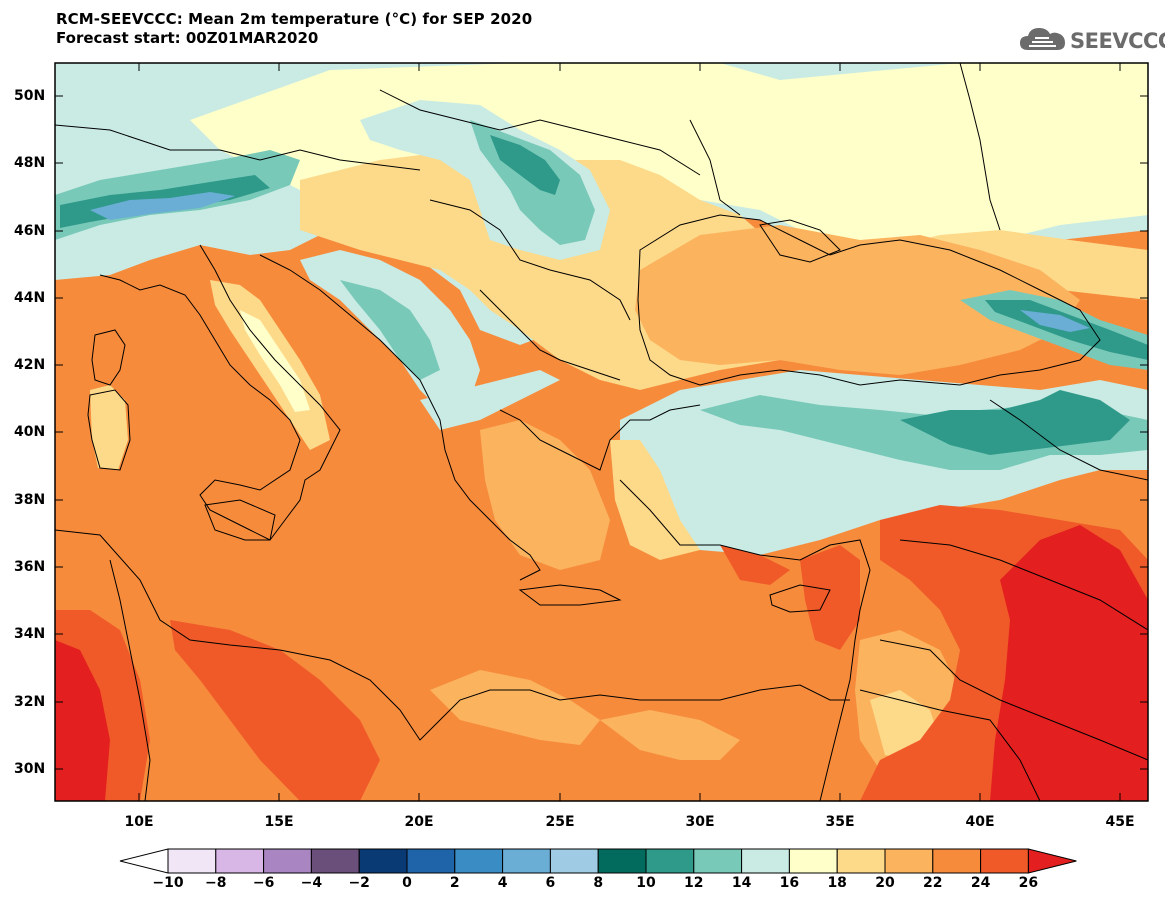  What do you see at coordinates (30, 500) in the screenshot?
I see `lat-label: 38N` at bounding box center [30, 500].